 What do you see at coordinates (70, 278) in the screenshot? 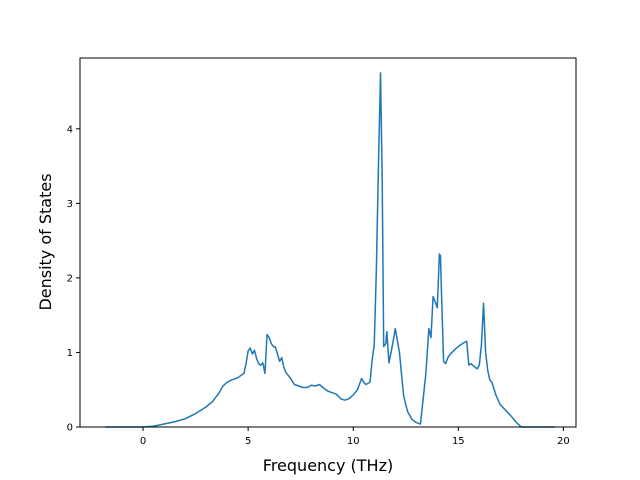
I see `y-tick-label: 2` at bounding box center [70, 278].